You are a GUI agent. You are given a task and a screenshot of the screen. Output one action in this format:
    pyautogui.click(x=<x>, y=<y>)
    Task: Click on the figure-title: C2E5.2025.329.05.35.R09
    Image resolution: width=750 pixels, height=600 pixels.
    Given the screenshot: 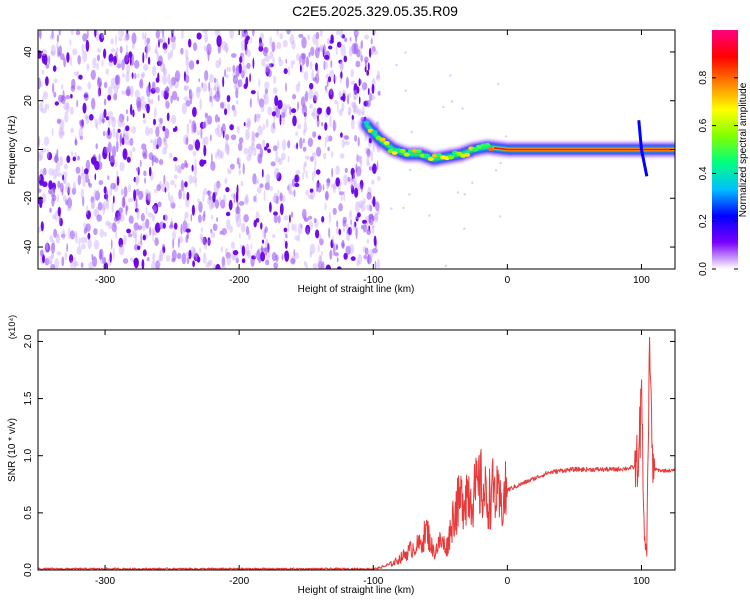 What is the action you would take?
    pyautogui.click(x=375, y=11)
    